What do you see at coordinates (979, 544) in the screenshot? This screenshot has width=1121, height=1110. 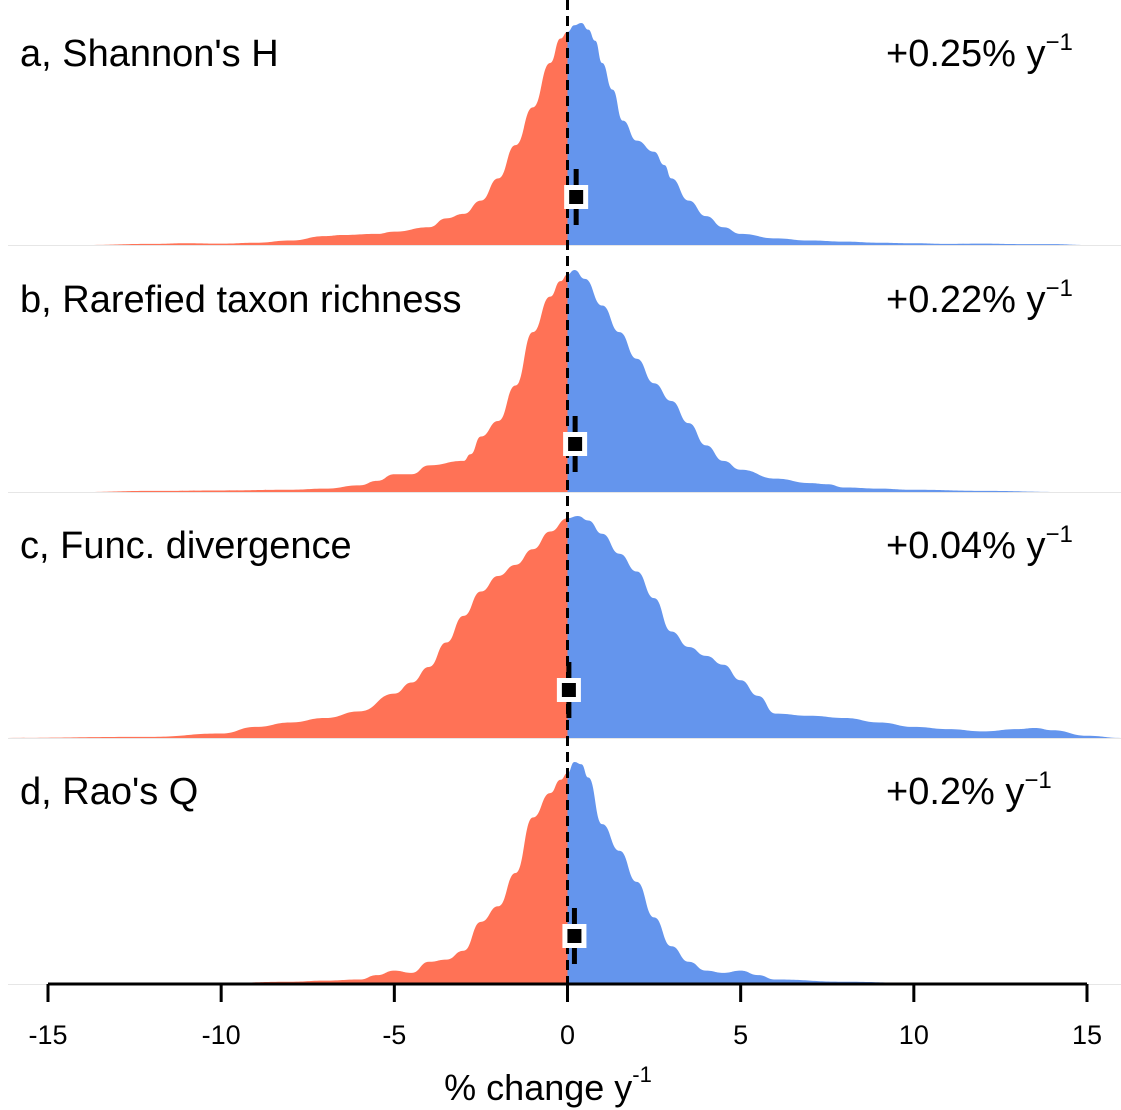 I see `panel-rate: +0.04% y−1` at bounding box center [979, 544].